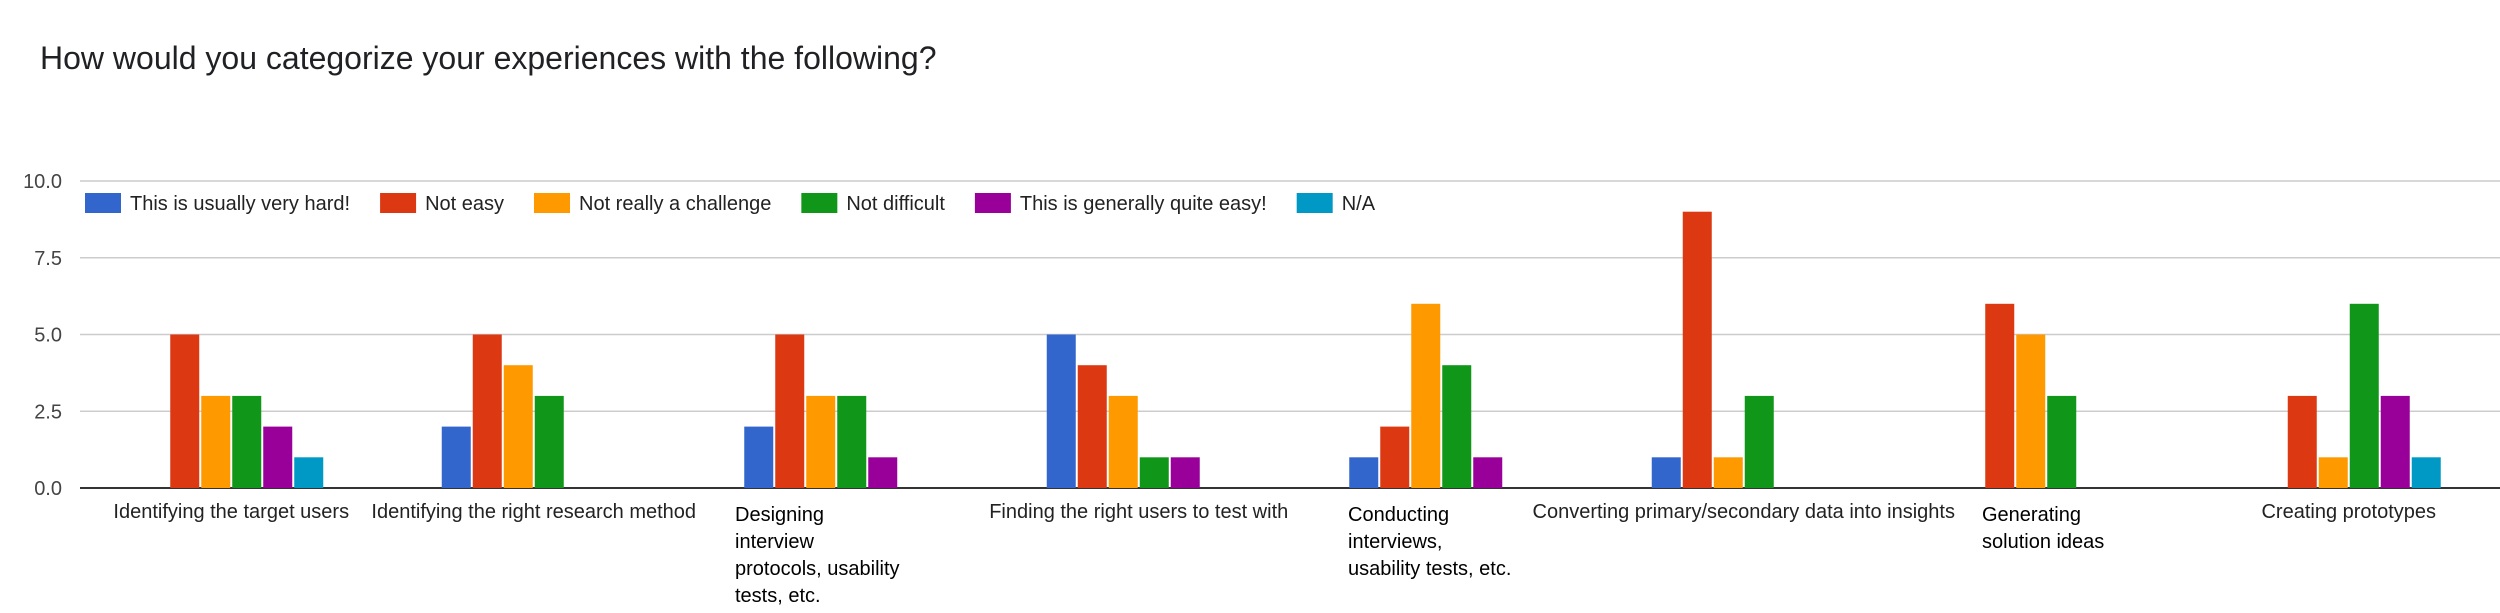 This screenshot has height=613, width=2500. Describe the element at coordinates (2043, 528) in the screenshot. I see `category-label: Generating solution ideas` at that location.